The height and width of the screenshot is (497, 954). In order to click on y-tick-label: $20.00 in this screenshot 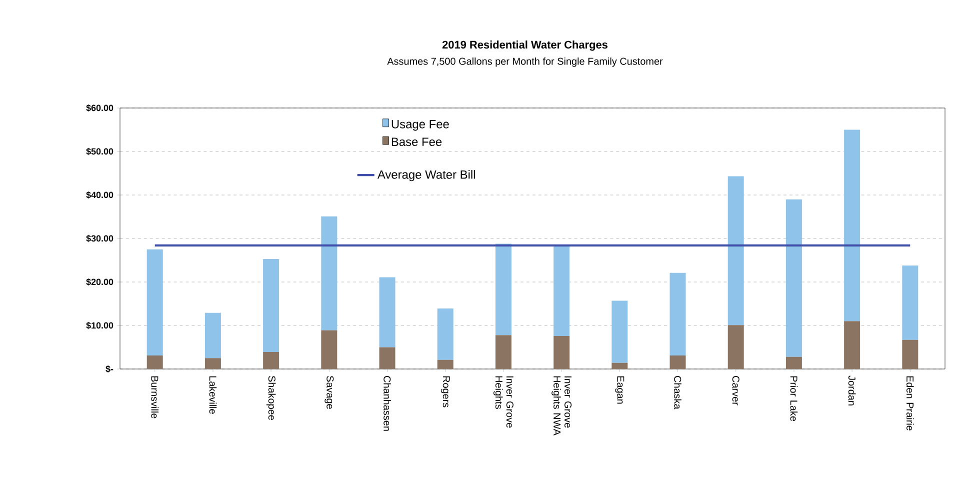, I will do `click(100, 282)`.